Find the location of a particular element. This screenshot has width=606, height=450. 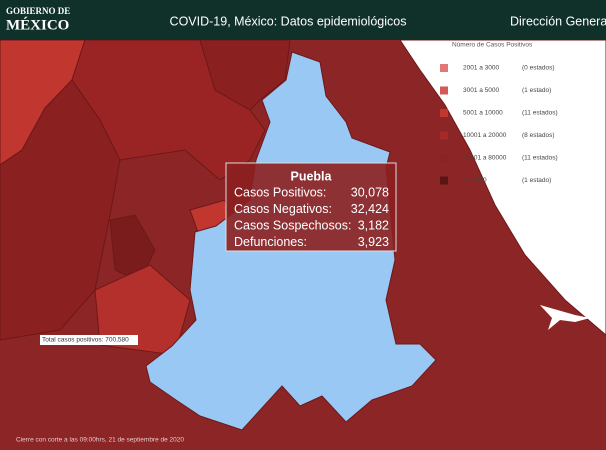

legend-range: 3001 a 5000 is located at coordinates (481, 90).